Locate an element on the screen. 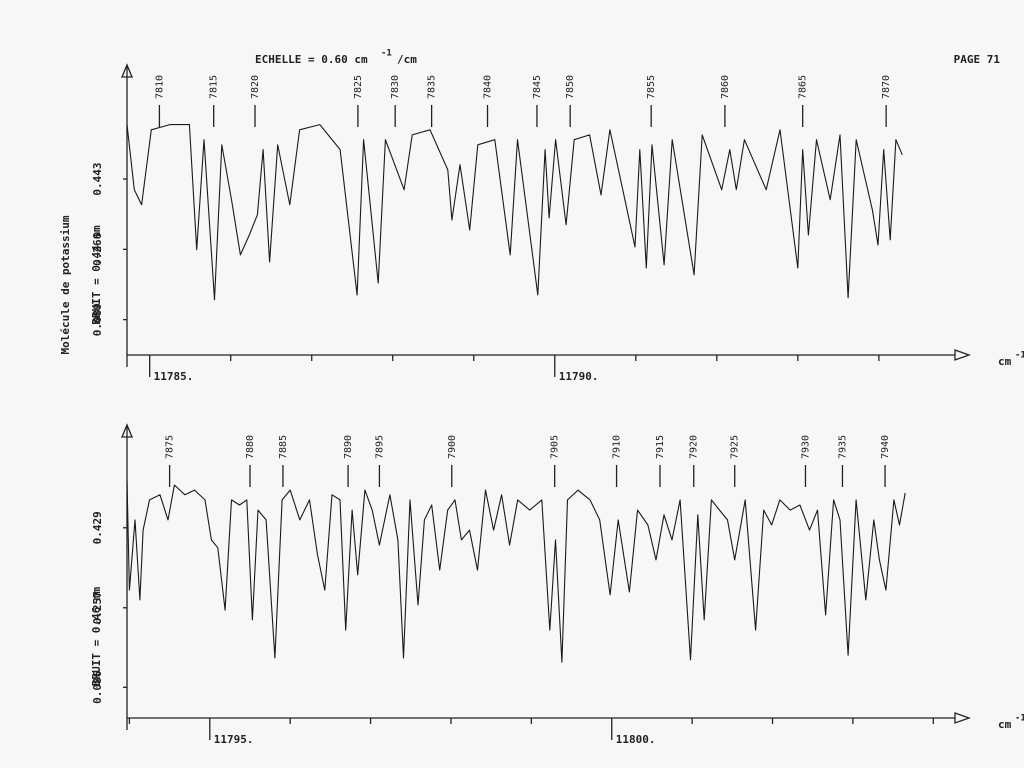 This screenshot has width=1024, height=768. line-assignment: 7925 is located at coordinates (735, 447).